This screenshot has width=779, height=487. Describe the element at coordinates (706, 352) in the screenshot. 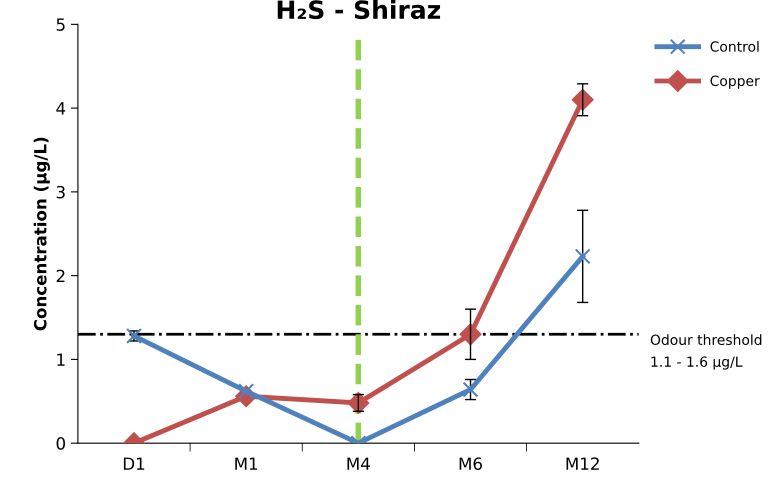

I see `ref-line-label: Odour threshold 1.1 - 1.6 µg/L` at that location.